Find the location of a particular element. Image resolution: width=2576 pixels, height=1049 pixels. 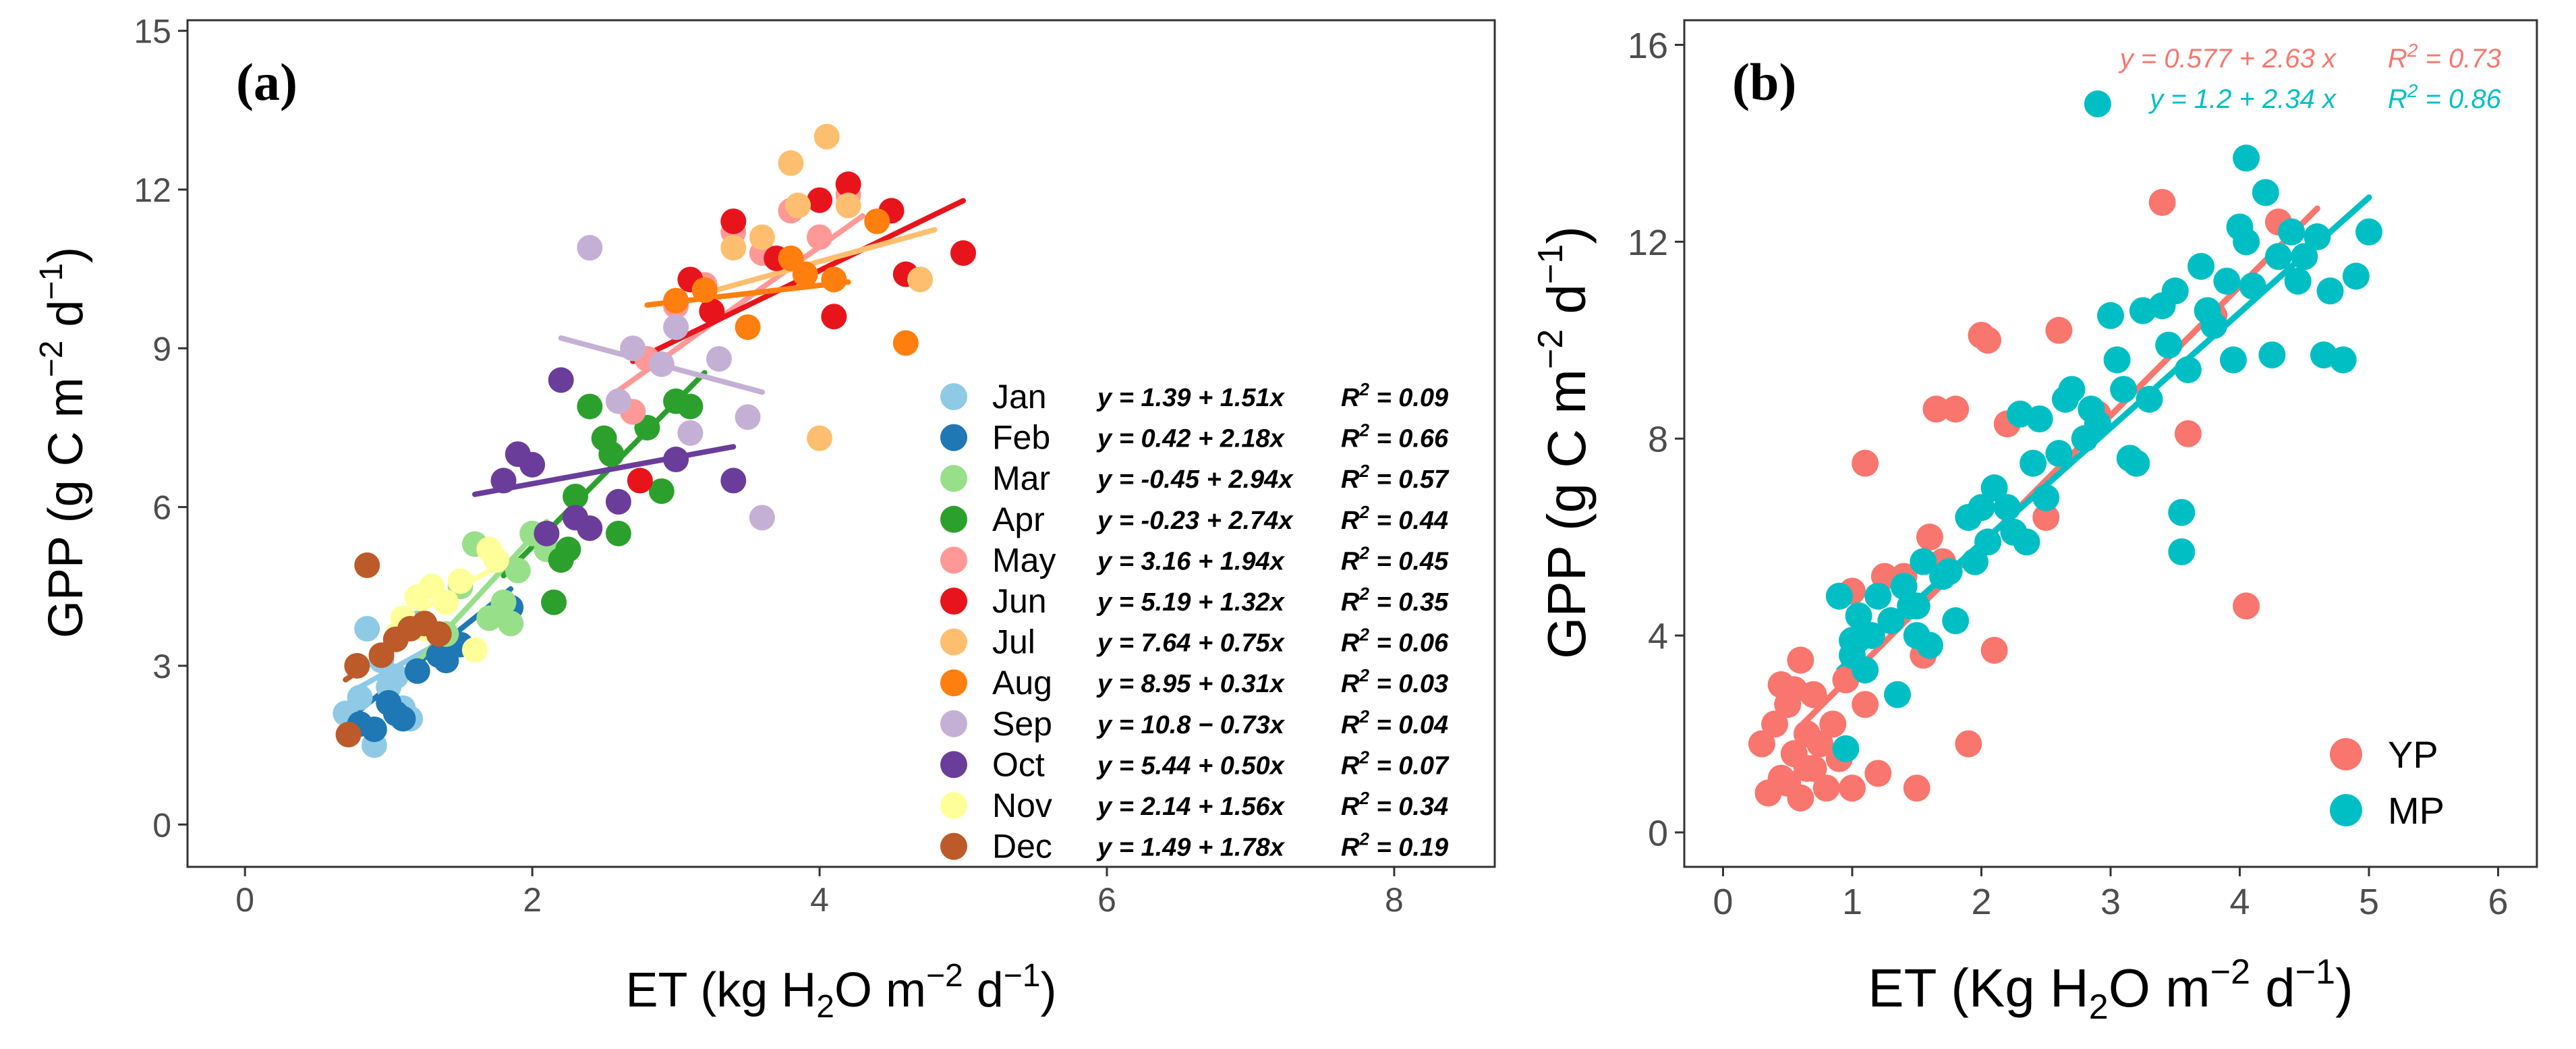

r2-value-jan: = 0.09 is located at coordinates (1408, 398).